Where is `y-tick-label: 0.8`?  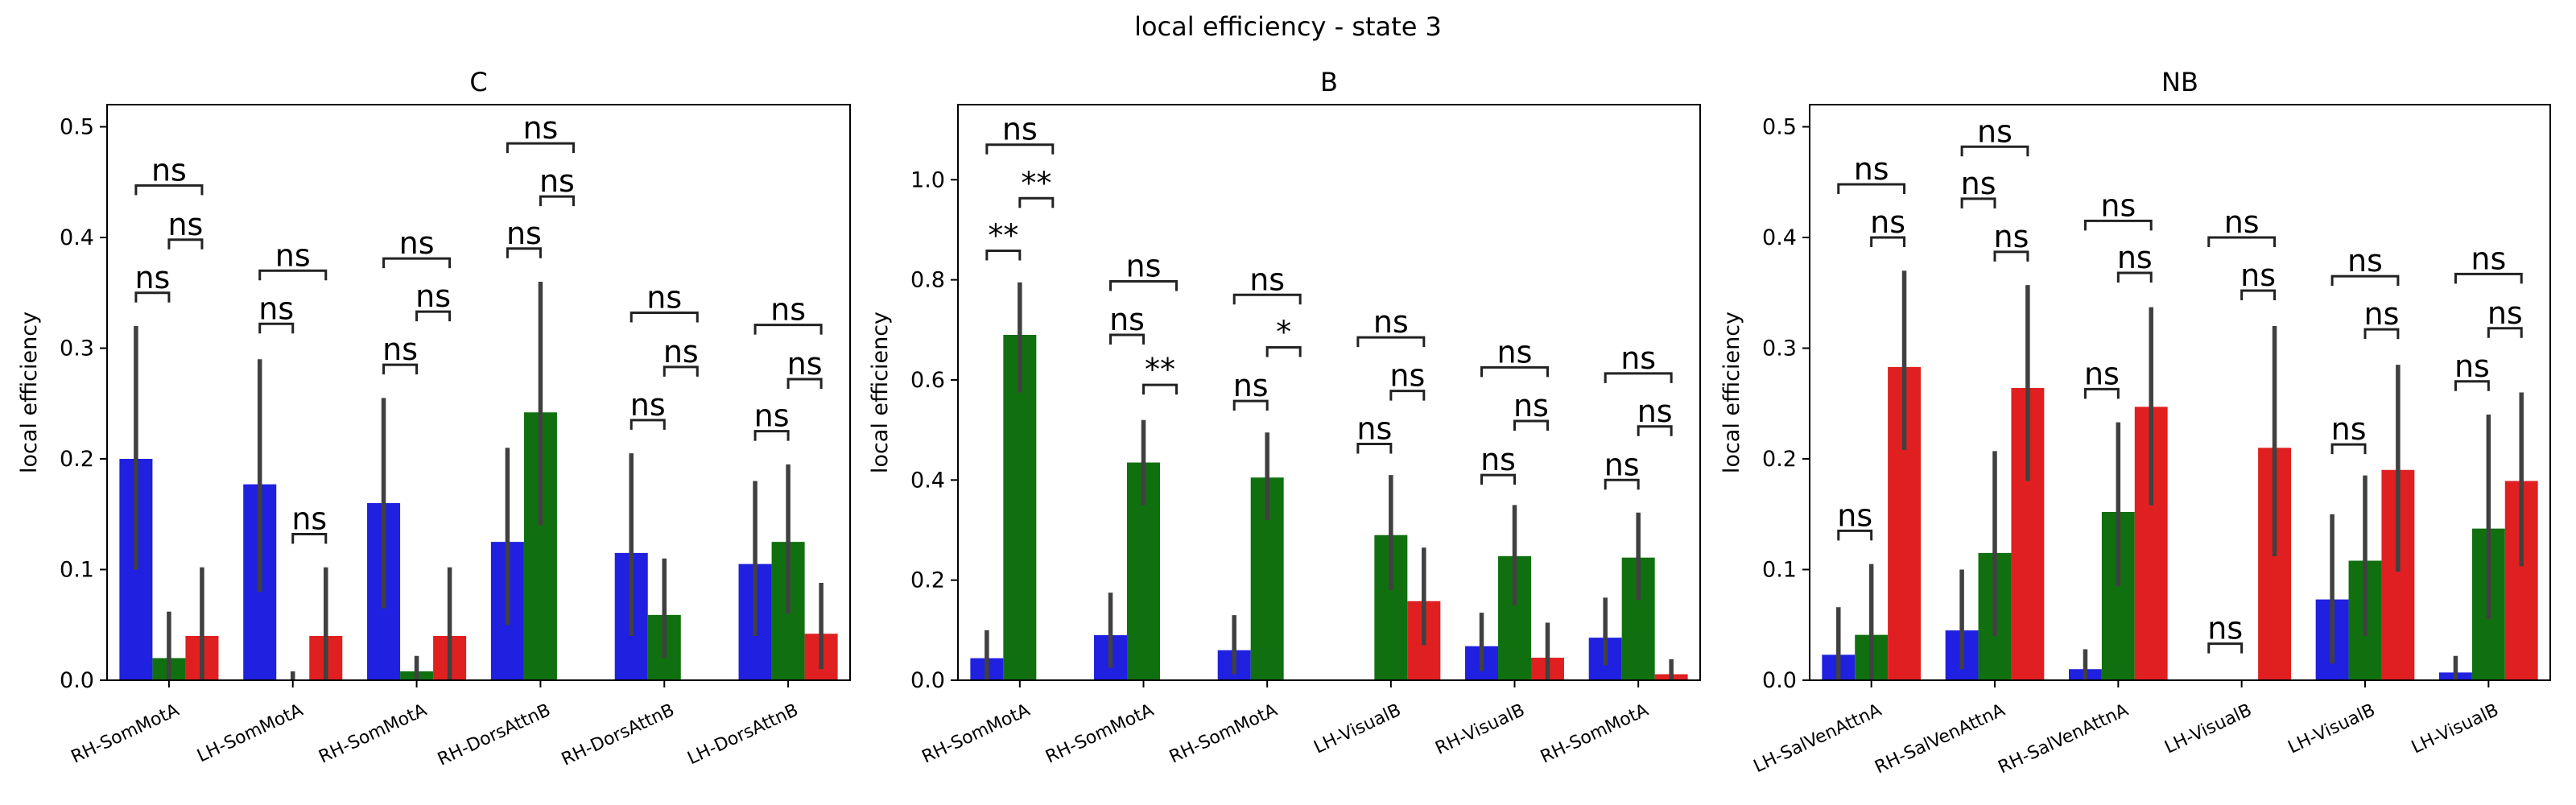 y-tick-label: 0.8 is located at coordinates (927, 280).